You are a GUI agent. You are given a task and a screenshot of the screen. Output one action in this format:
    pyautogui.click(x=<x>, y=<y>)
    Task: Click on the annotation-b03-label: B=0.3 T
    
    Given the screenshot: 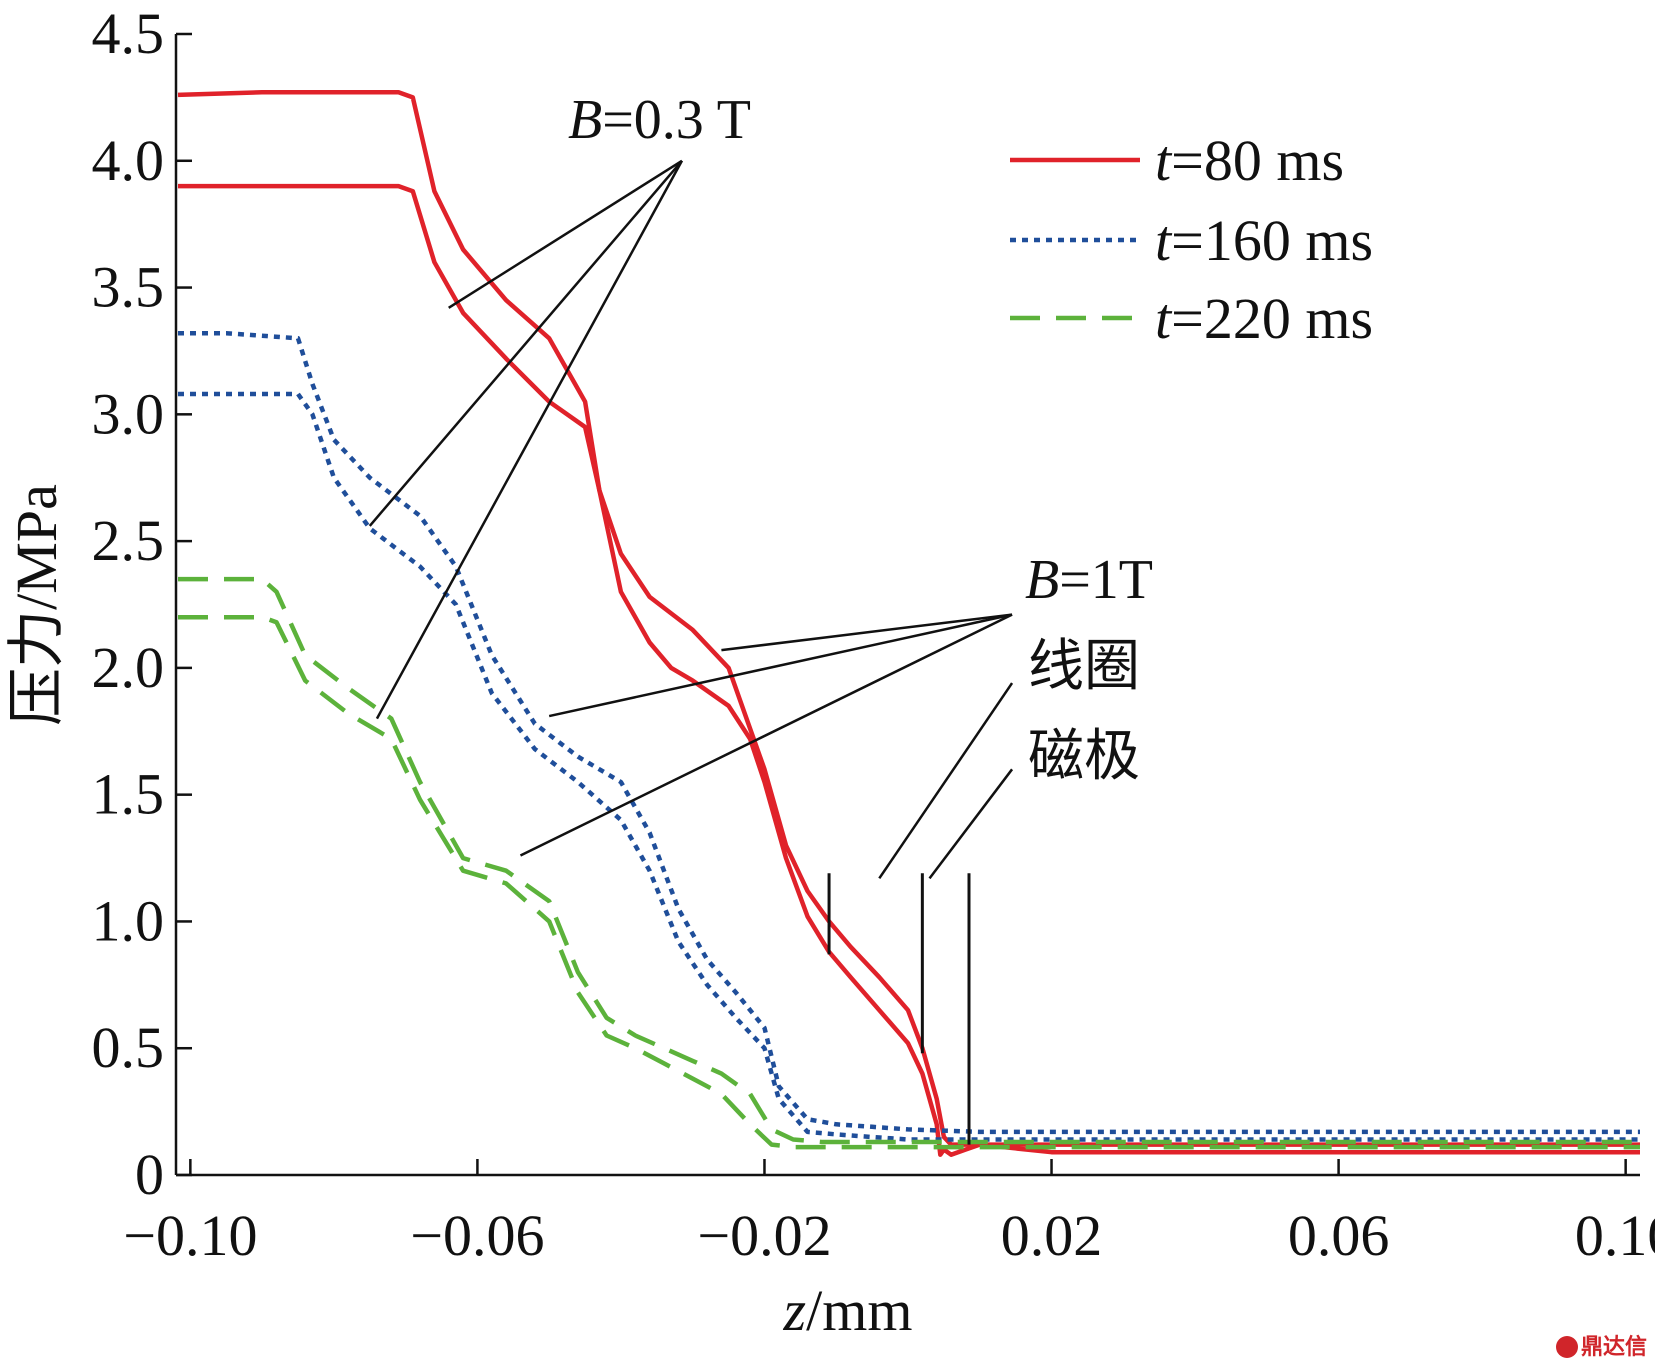 What is the action you would take?
    pyautogui.click(x=659, y=120)
    